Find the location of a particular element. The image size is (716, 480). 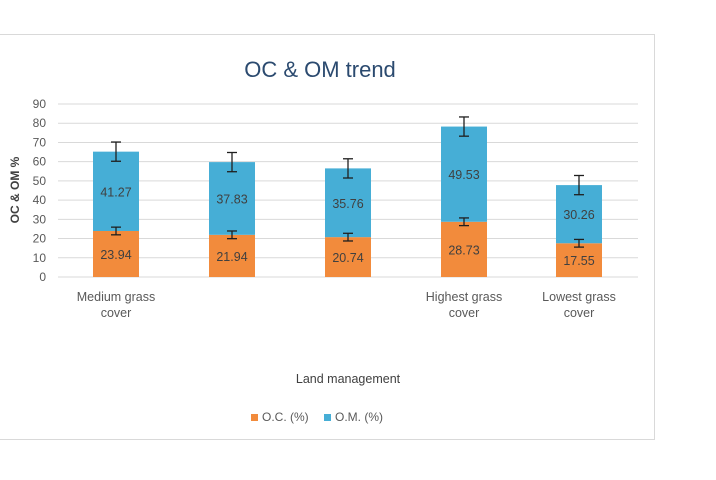

data-label-om: 37.83 is located at coordinates (231, 199).